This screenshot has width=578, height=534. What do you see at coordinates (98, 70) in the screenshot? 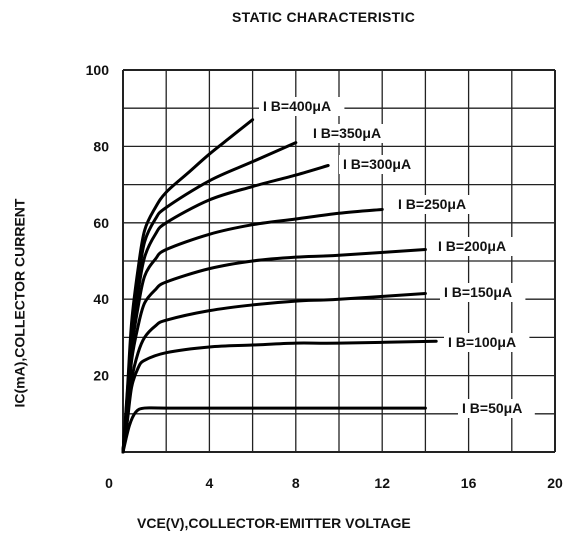
I see `y-tick-label: 100` at bounding box center [98, 70].